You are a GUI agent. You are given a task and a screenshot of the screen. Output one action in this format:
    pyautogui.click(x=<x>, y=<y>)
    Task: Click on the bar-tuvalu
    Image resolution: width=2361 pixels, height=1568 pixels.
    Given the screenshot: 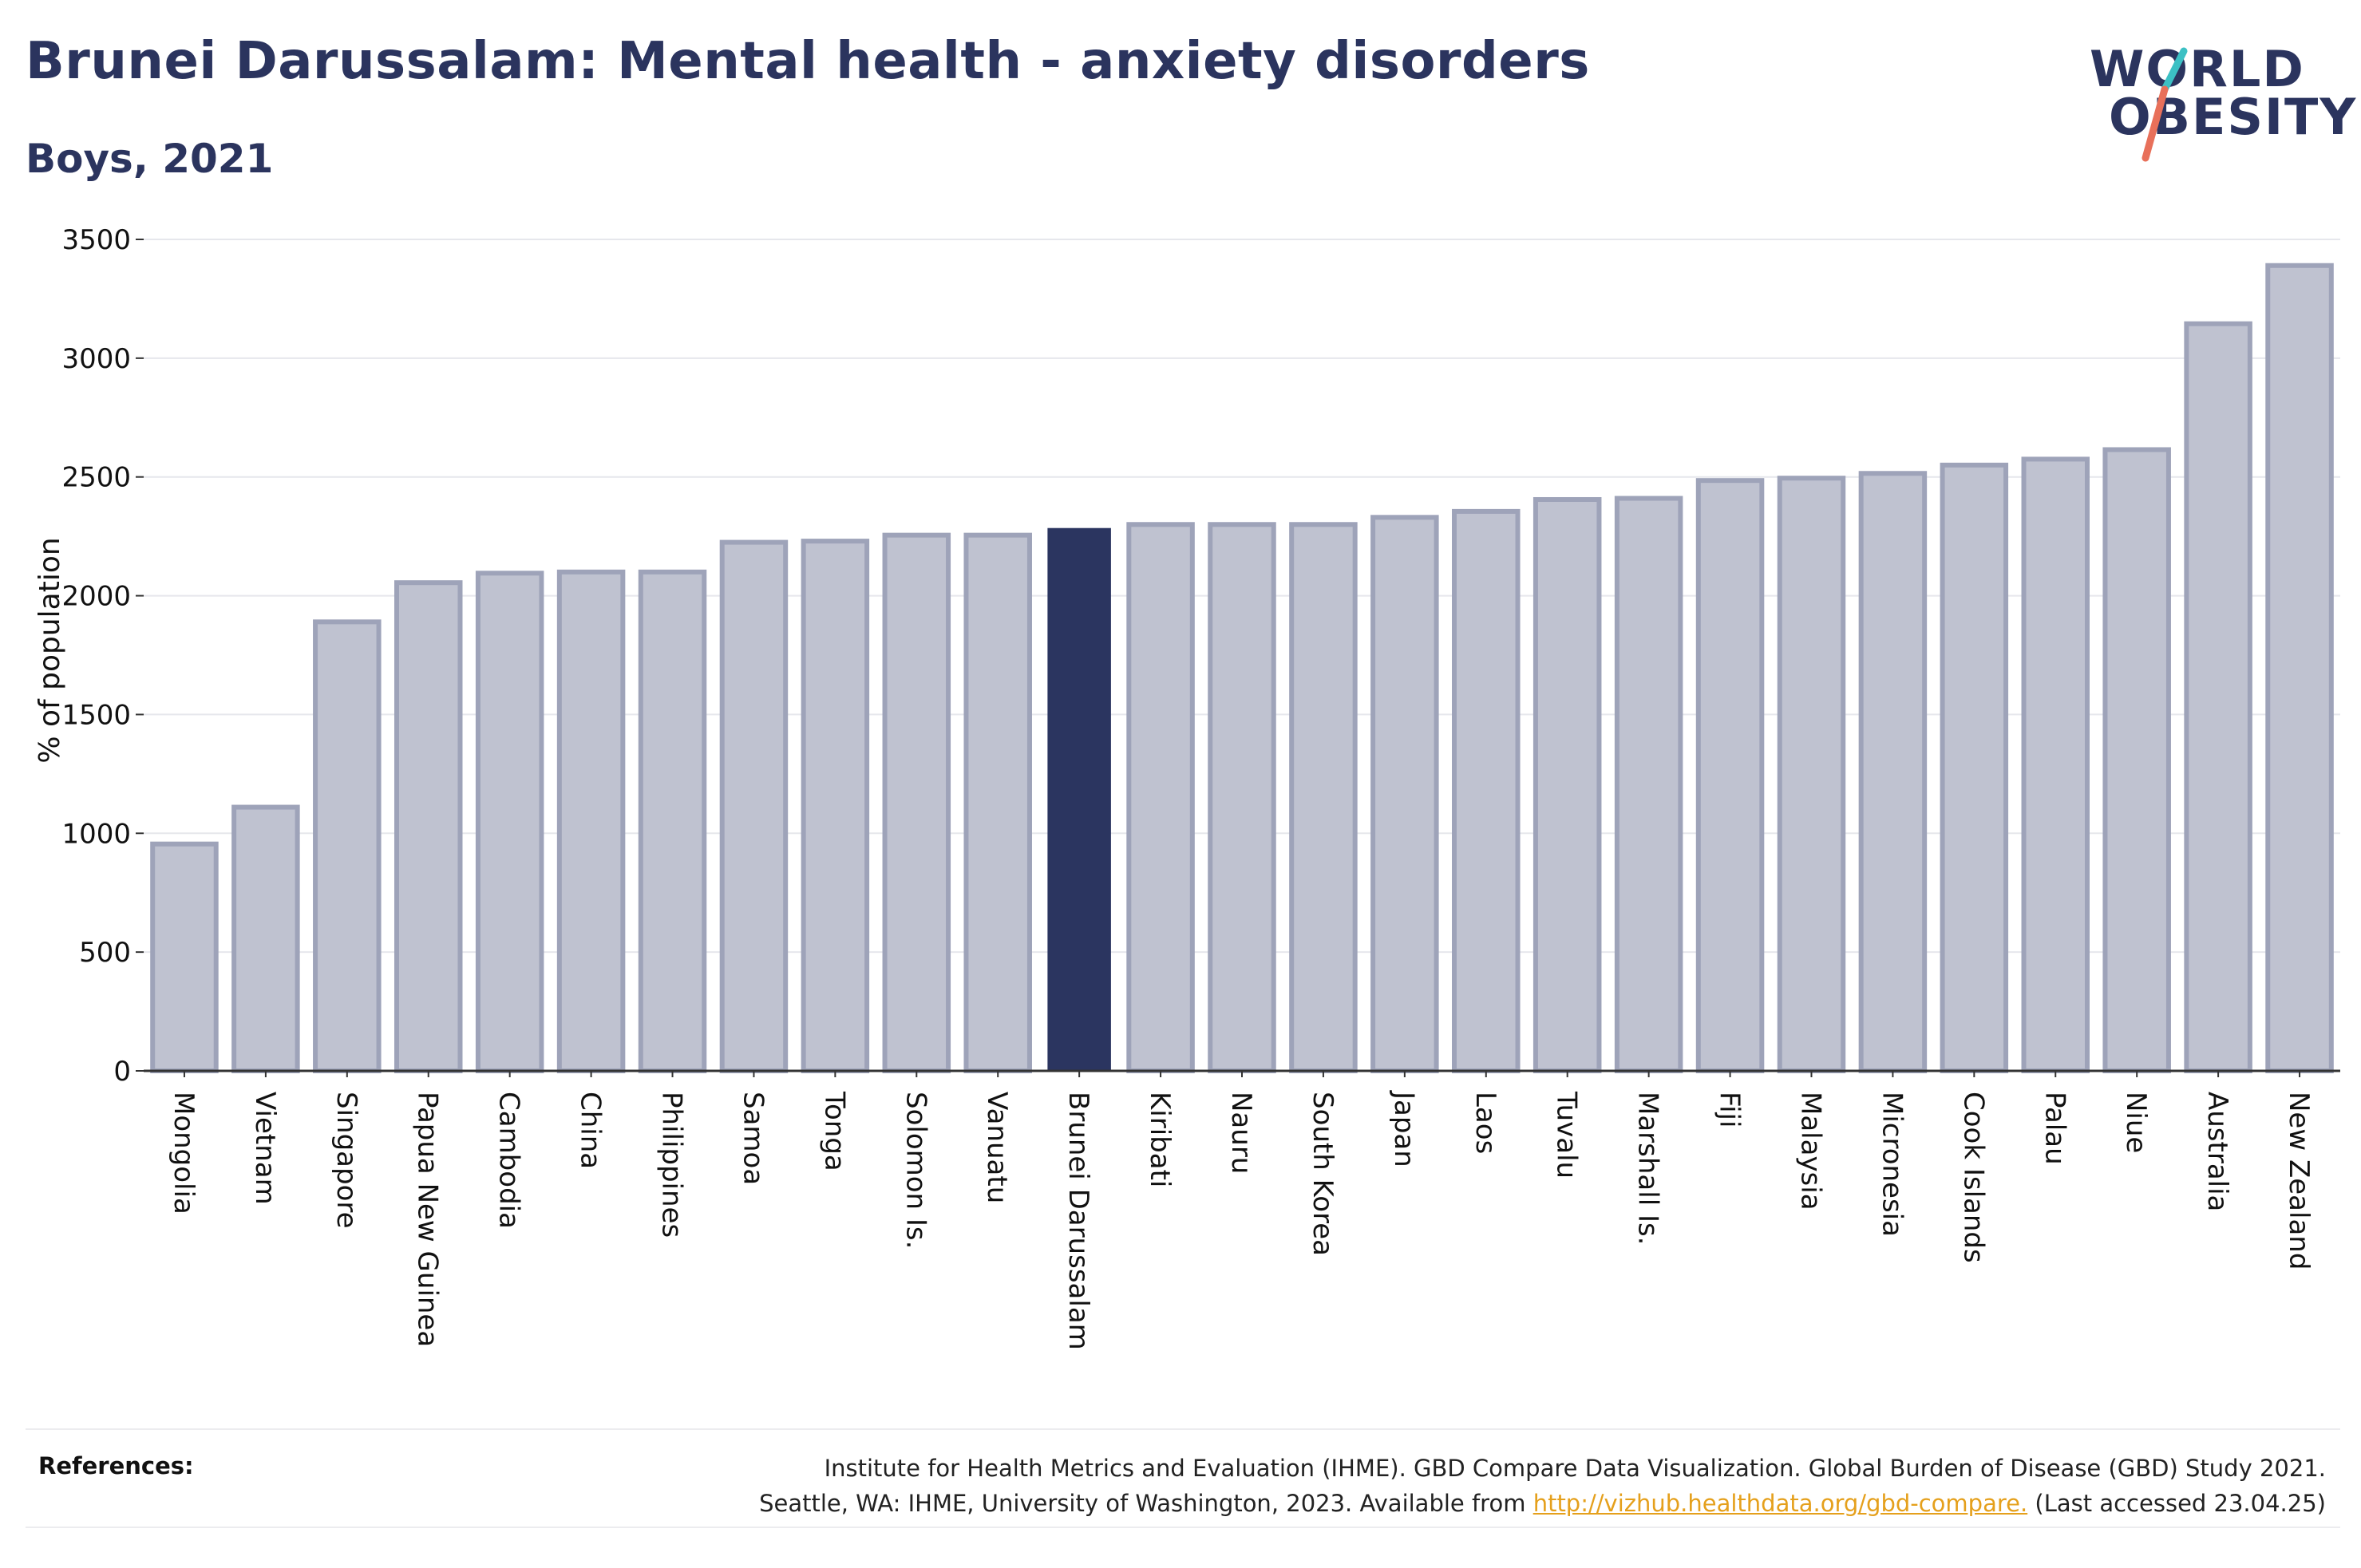 What is the action you would take?
    pyautogui.click(x=1567, y=784)
    